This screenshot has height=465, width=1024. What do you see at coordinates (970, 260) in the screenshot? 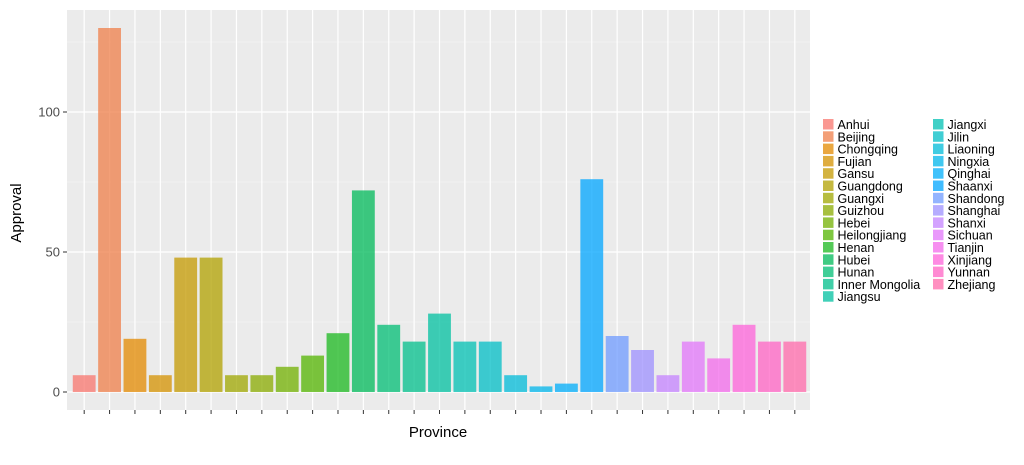
I see `legend-label: Xinjiang` at bounding box center [970, 260].